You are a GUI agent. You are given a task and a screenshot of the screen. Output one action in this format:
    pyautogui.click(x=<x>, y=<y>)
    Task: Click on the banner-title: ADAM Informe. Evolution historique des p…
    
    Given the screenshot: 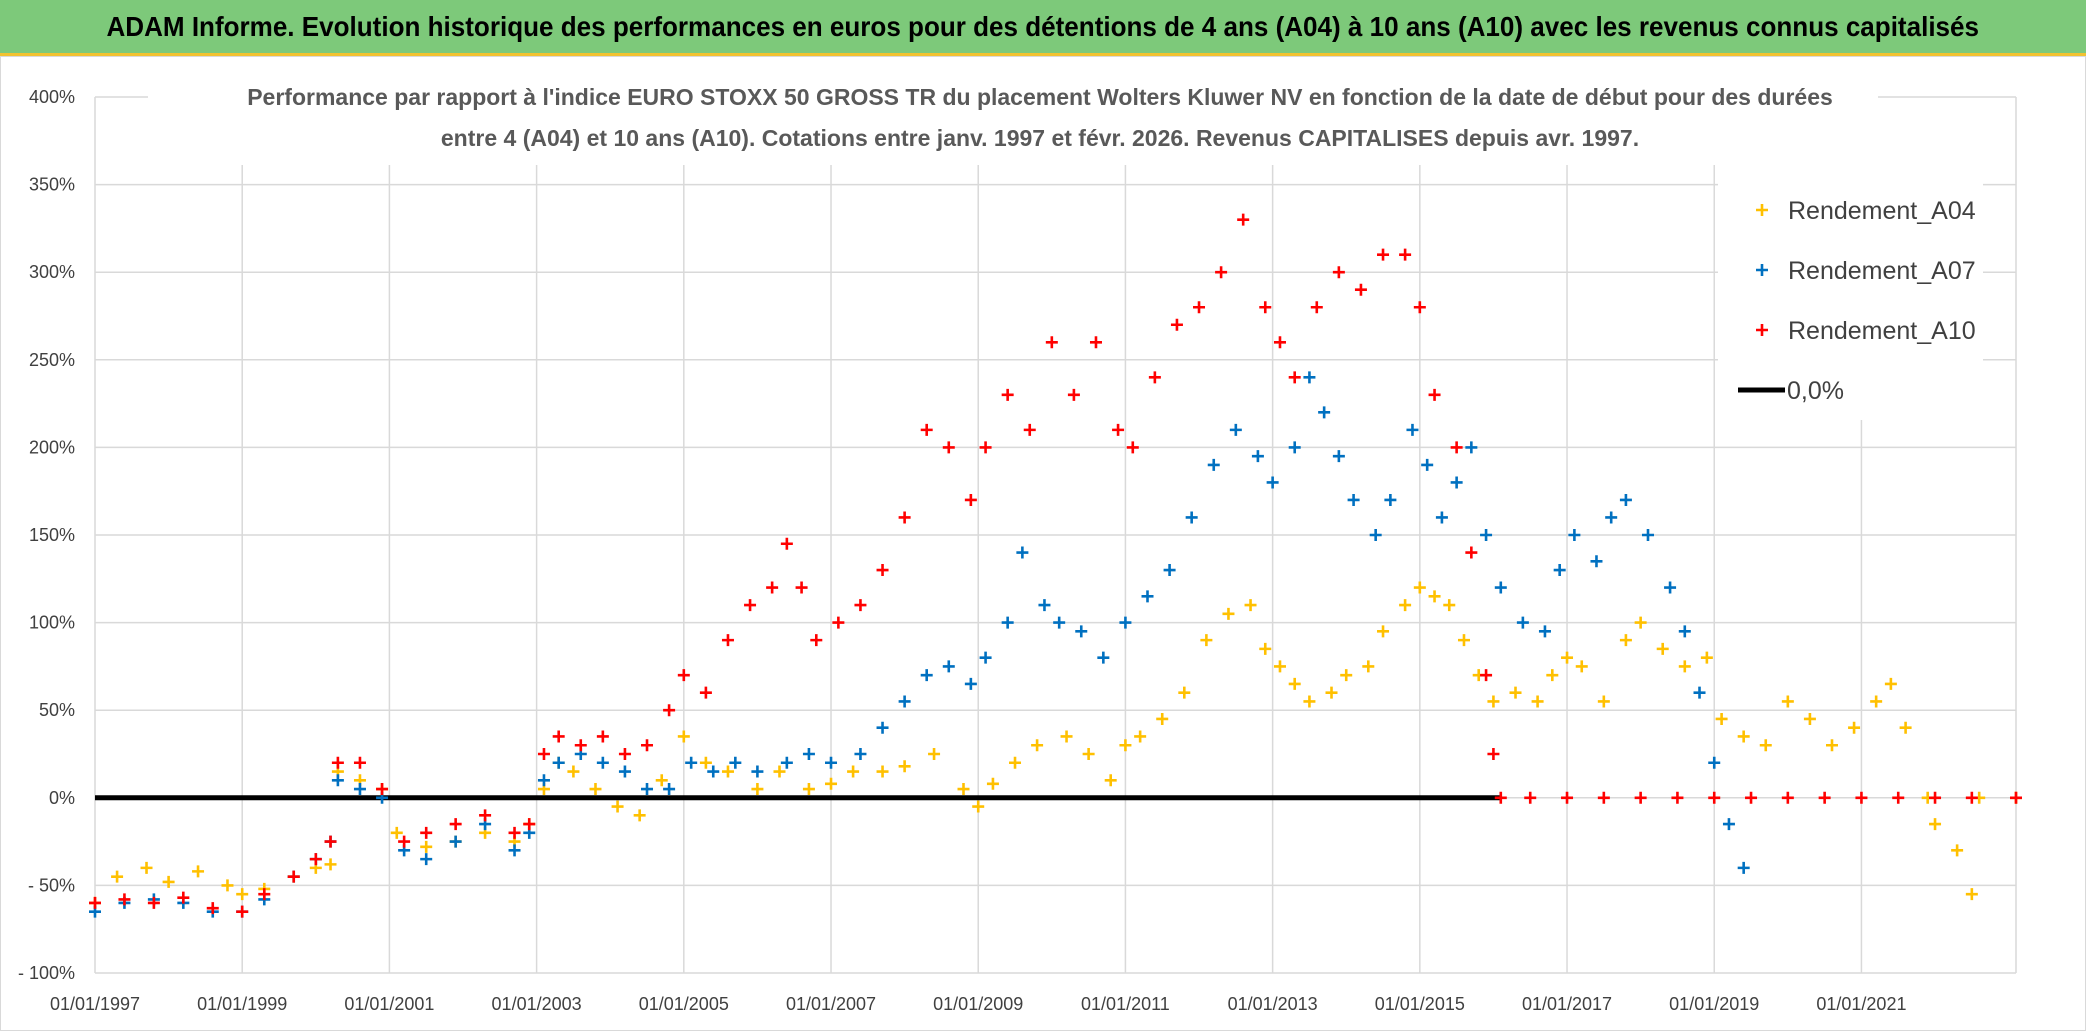 What is the action you would take?
    pyautogui.click(x=1043, y=26)
    